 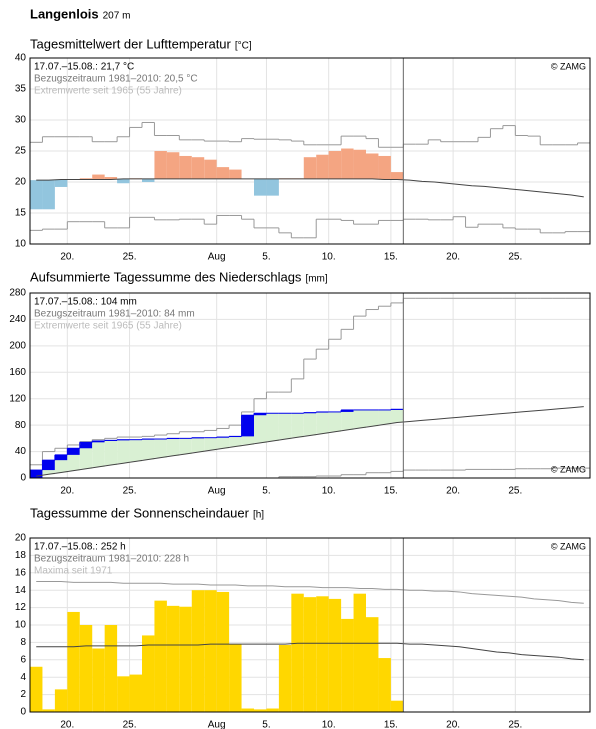 What do you see at coordinates (17, 372) in the screenshot?
I see `y-tick-label: 160` at bounding box center [17, 372].